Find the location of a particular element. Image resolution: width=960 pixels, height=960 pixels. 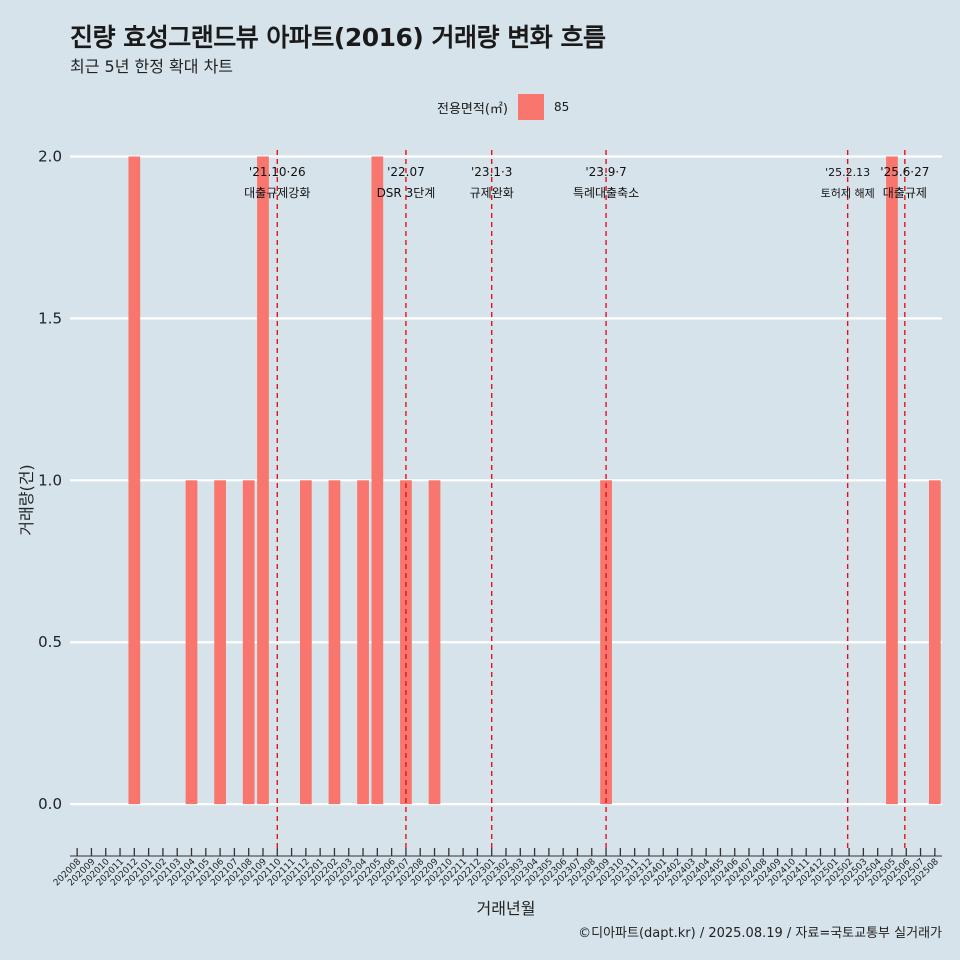

y-axis-title: 거래량(건) is located at coordinates (26, 499).